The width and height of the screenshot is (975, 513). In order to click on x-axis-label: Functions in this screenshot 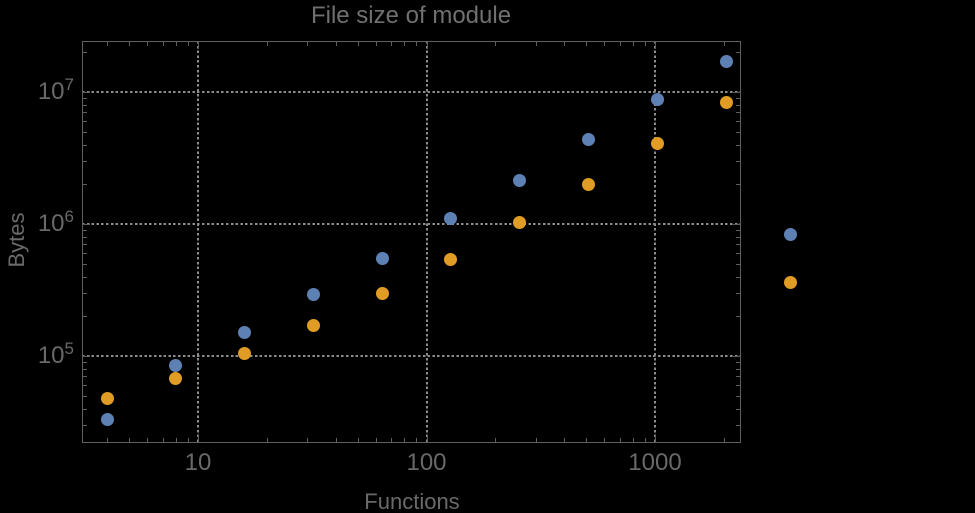, I will do `click(412, 501)`.